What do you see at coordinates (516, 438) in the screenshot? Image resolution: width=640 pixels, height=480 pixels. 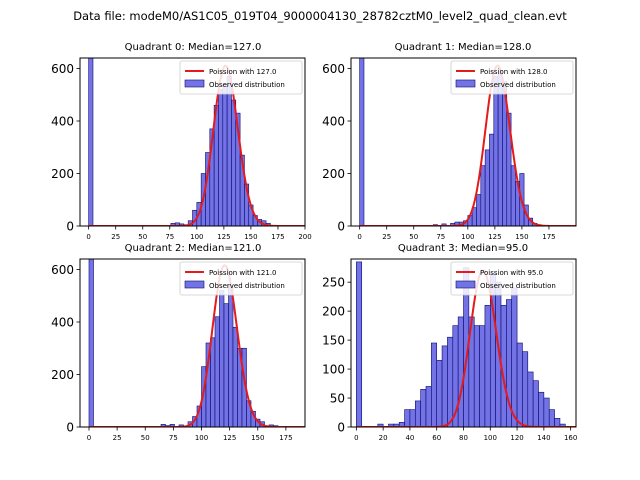 I see `x-tick-label: 120` at bounding box center [516, 438].